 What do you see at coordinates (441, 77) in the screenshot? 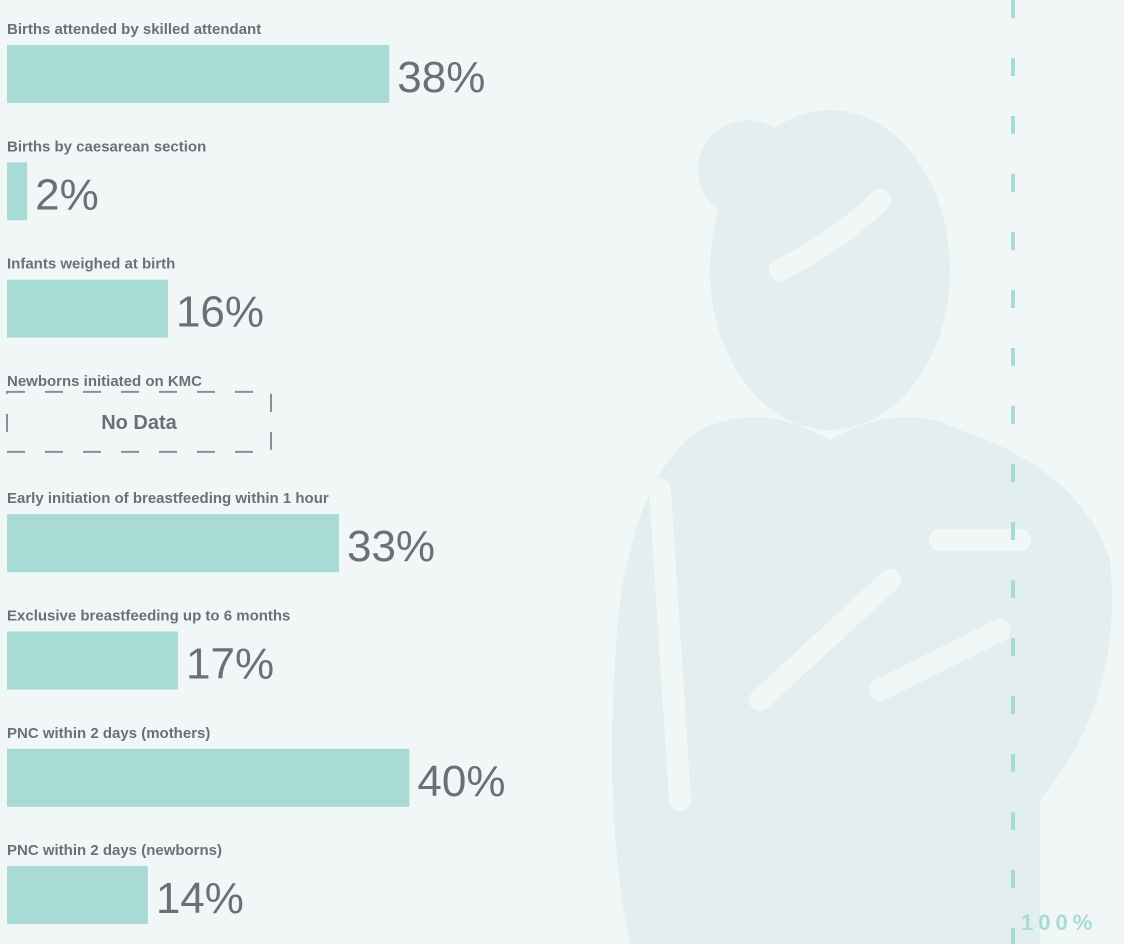
I see `value-label: 38%` at bounding box center [441, 77].